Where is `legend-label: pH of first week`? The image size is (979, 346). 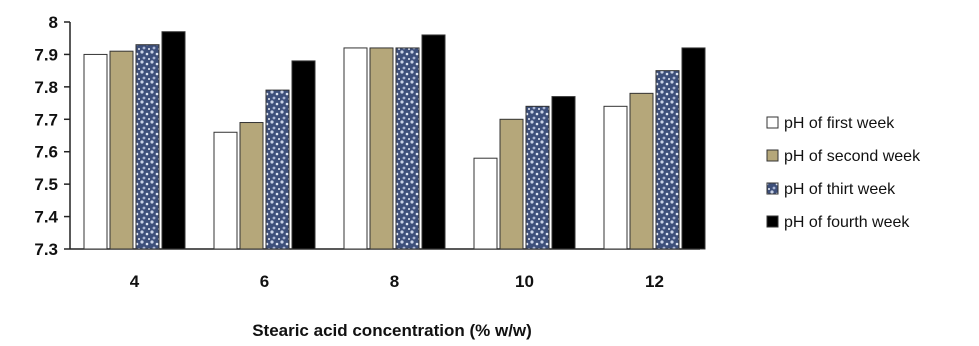
legend-label: pH of first week is located at coordinates (839, 123).